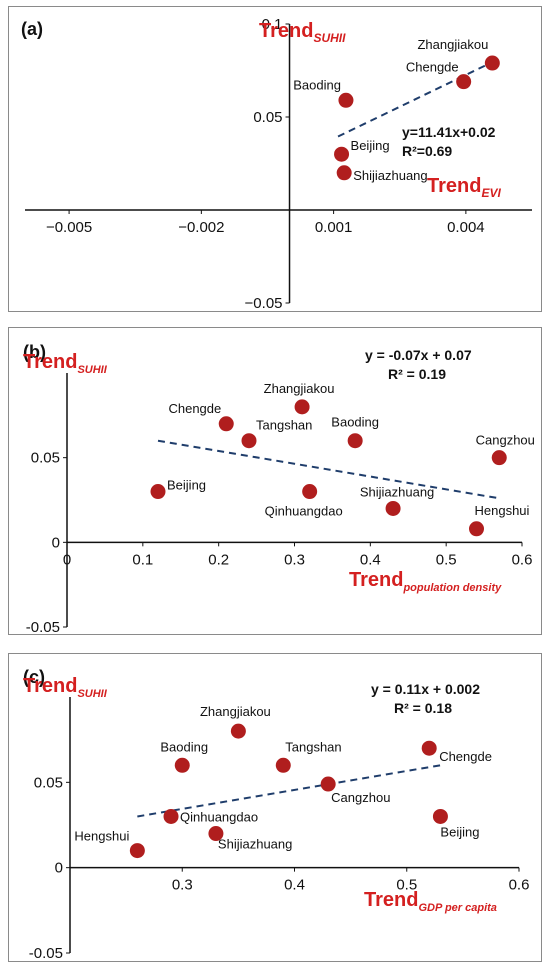  I want to click on x-tick-label: 0.1, so click(142, 559).